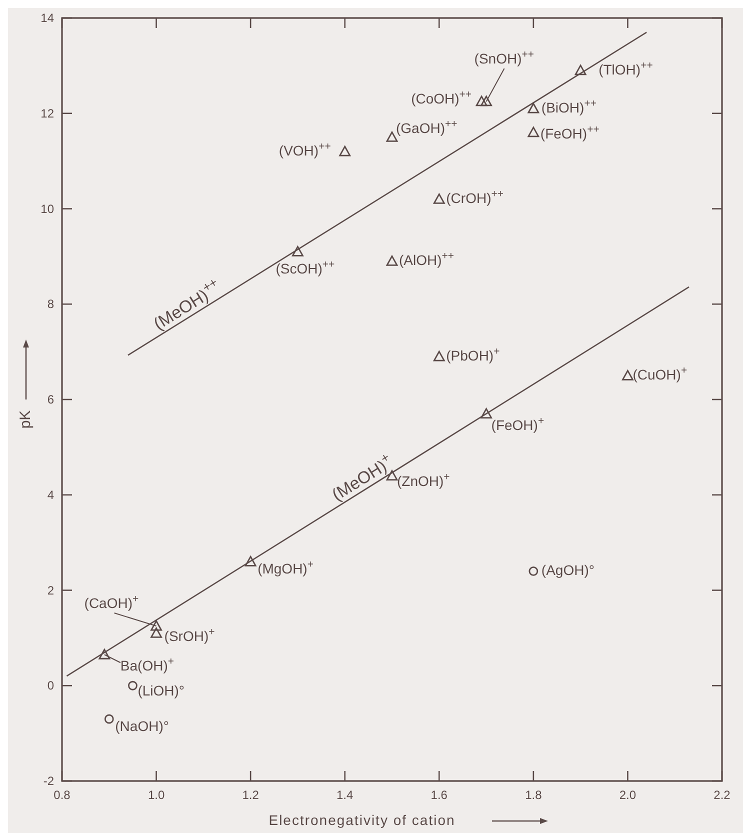 This screenshot has width=743, height=833. Describe the element at coordinates (304, 149) in the screenshot. I see `annotation: (VOH)$^{++}$` at that location.